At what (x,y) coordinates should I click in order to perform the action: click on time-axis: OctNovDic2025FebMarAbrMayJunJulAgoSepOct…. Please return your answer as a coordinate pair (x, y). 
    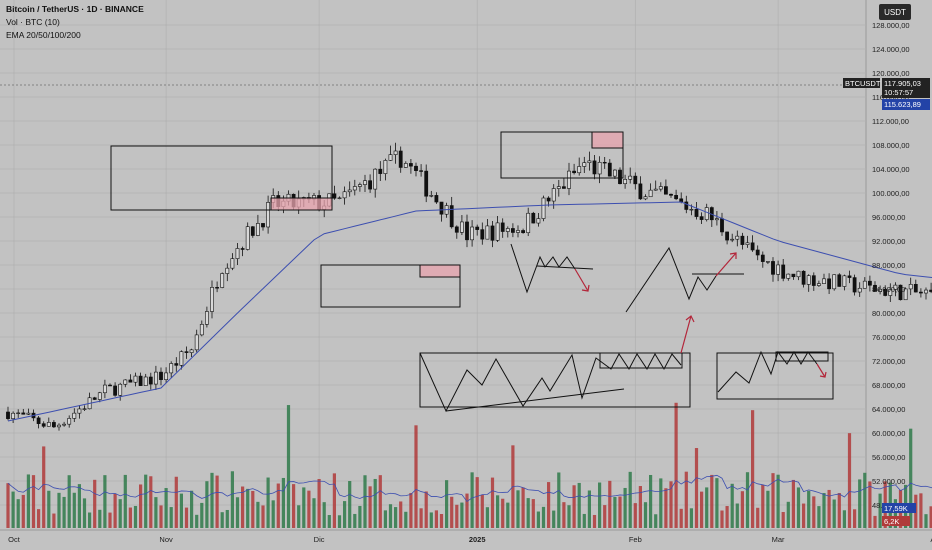
    Looking at the image, I should click on (470, 539).